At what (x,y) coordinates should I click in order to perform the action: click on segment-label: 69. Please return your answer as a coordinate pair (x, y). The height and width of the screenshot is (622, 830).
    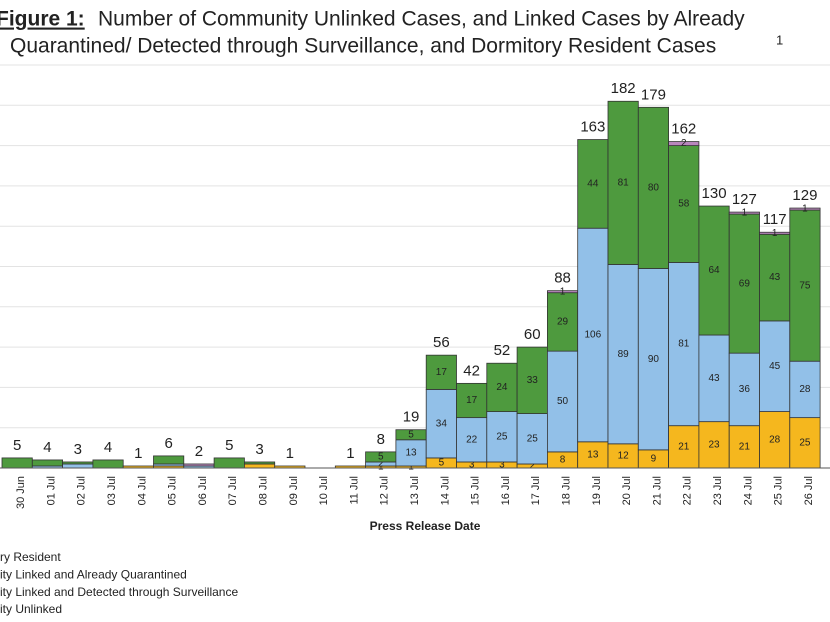
    Looking at the image, I should click on (745, 283).